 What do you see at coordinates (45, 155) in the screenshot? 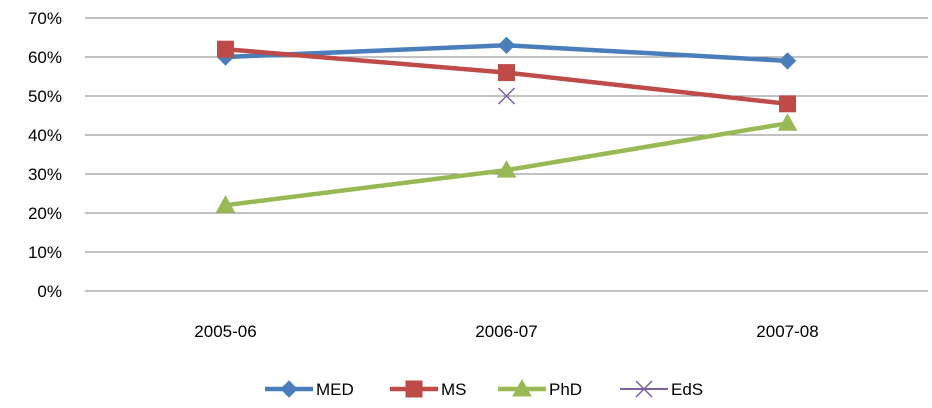
I see `y-axis-ticks: 0% 10% 20% 30% 40% 50% 60% 70%` at bounding box center [45, 155].